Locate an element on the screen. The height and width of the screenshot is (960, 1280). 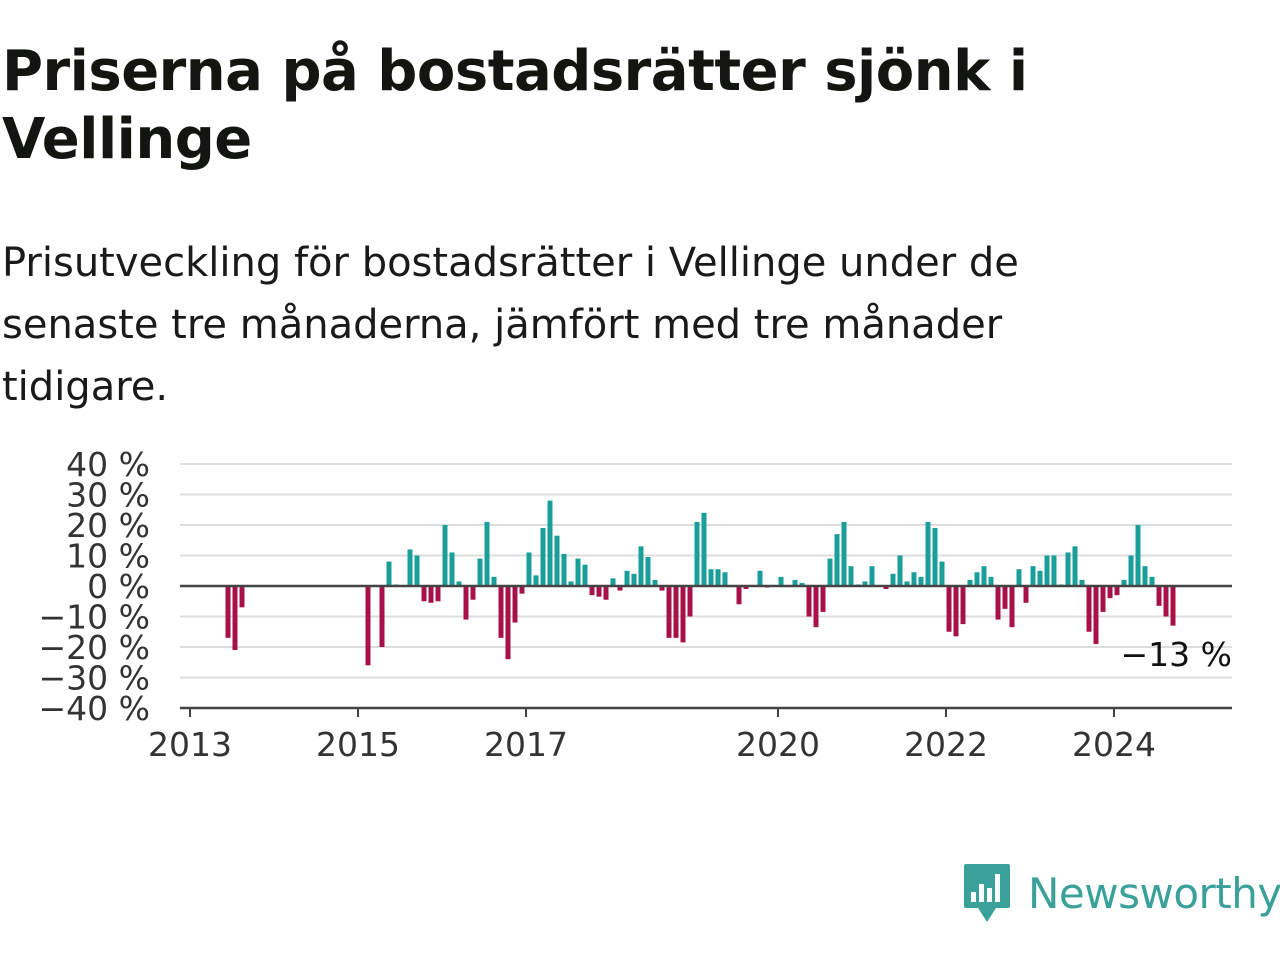
y-tick-label: 30 % is located at coordinates (108, 495).